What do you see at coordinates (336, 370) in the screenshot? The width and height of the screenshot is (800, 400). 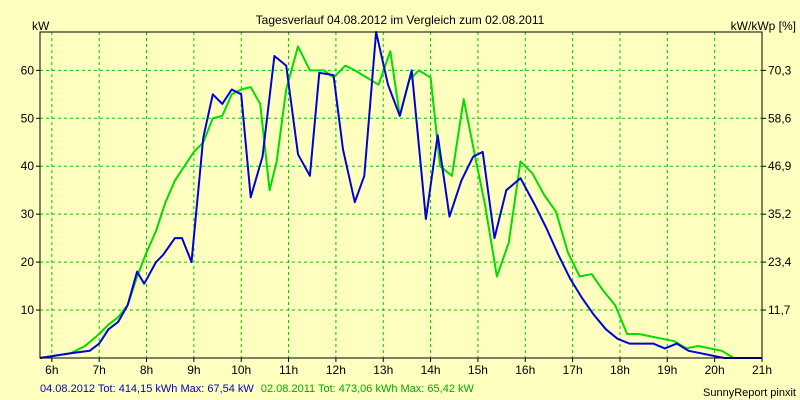 I see `x-tick-label-6: 12h` at bounding box center [336, 370].